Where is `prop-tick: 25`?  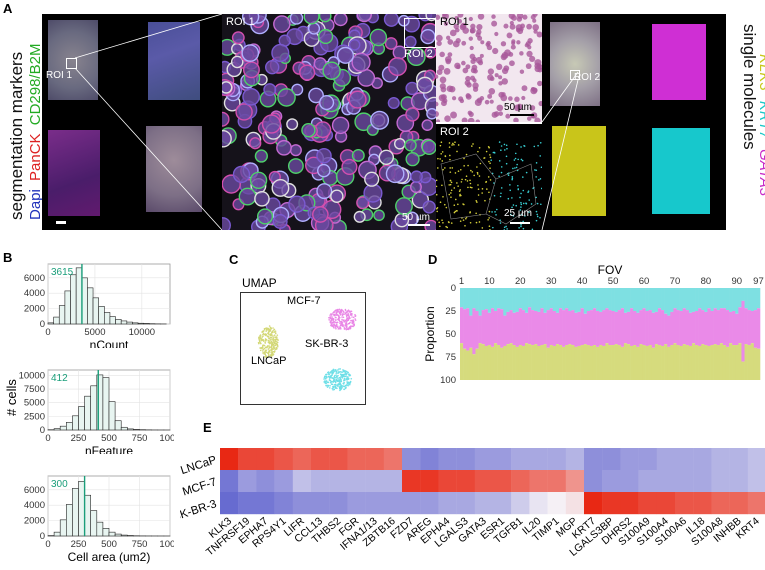
prop-tick: 25 is located at coordinates (450, 311).